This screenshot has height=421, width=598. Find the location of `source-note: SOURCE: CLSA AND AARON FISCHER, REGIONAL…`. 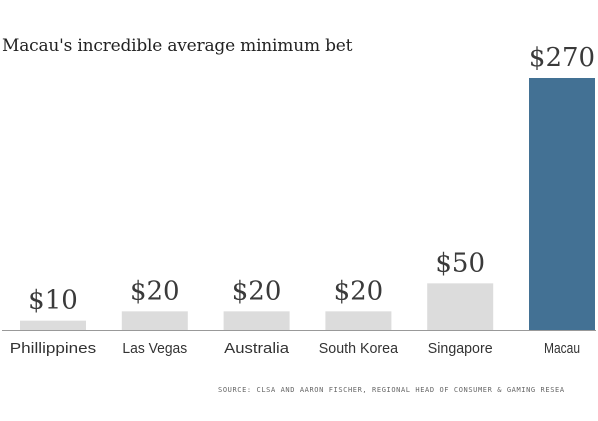

source-note: SOURCE: CLSA AND AARON FISCHER, REGIONAL… is located at coordinates (391, 390).